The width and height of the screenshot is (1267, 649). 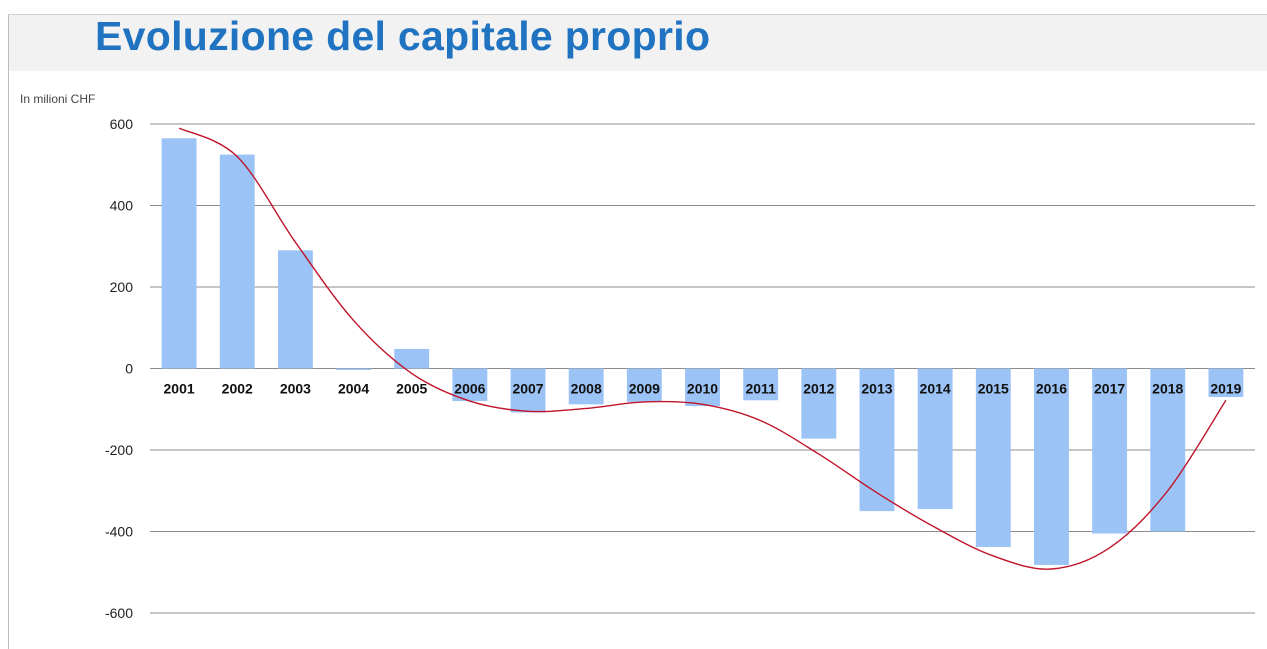 I want to click on y-tick-label: 0, so click(x=129, y=369).